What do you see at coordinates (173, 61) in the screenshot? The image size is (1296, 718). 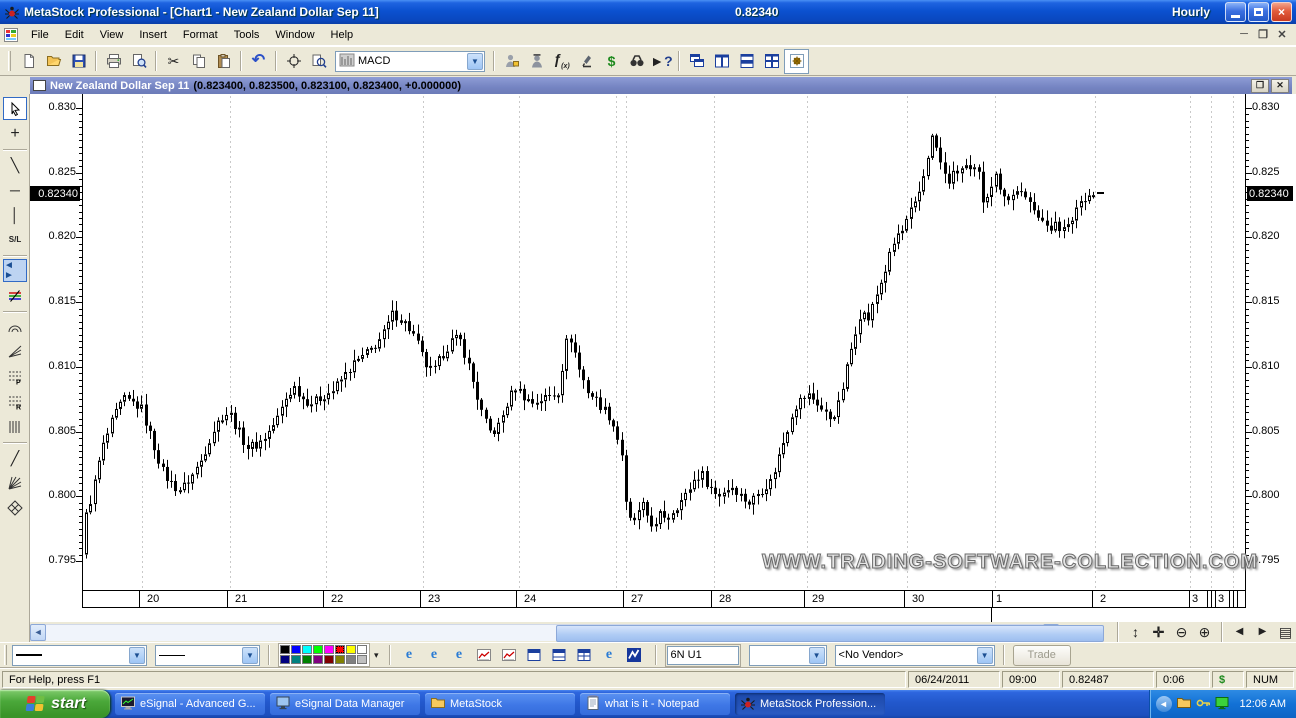 I see `cut-button: ✂` at bounding box center [173, 61].